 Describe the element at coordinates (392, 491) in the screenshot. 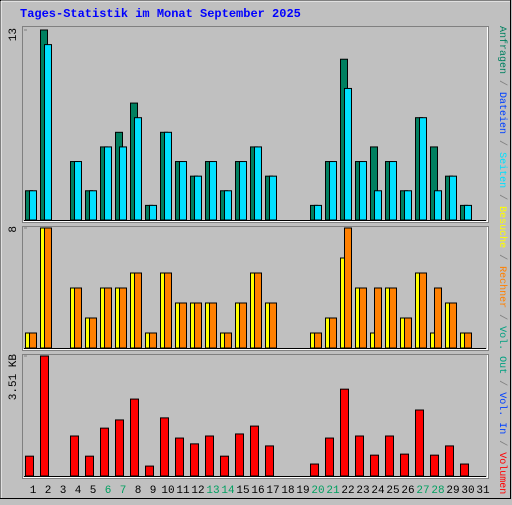

I see `x-tick-label: 25` at that location.